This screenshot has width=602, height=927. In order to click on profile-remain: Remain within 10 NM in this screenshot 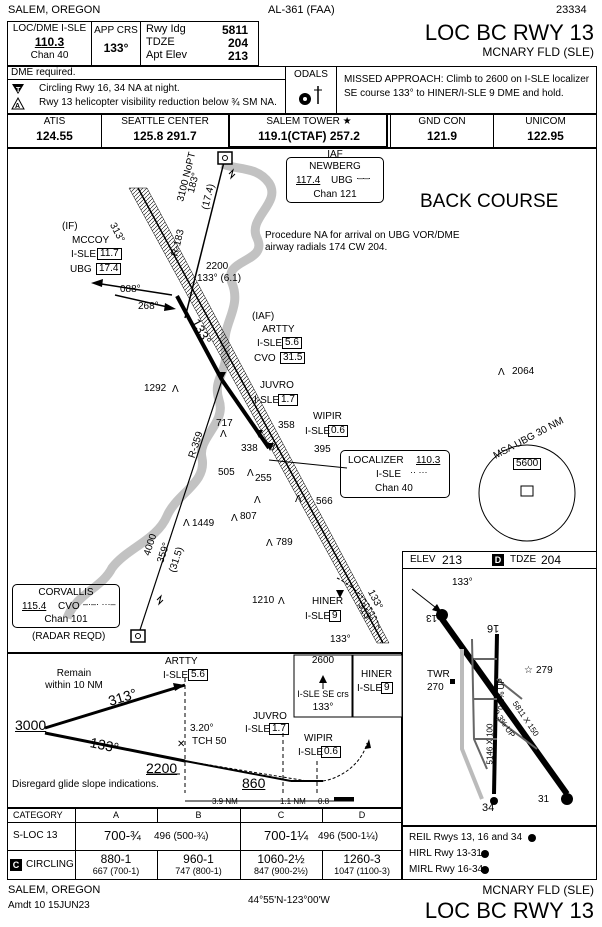, I will do `click(74, 679)`.